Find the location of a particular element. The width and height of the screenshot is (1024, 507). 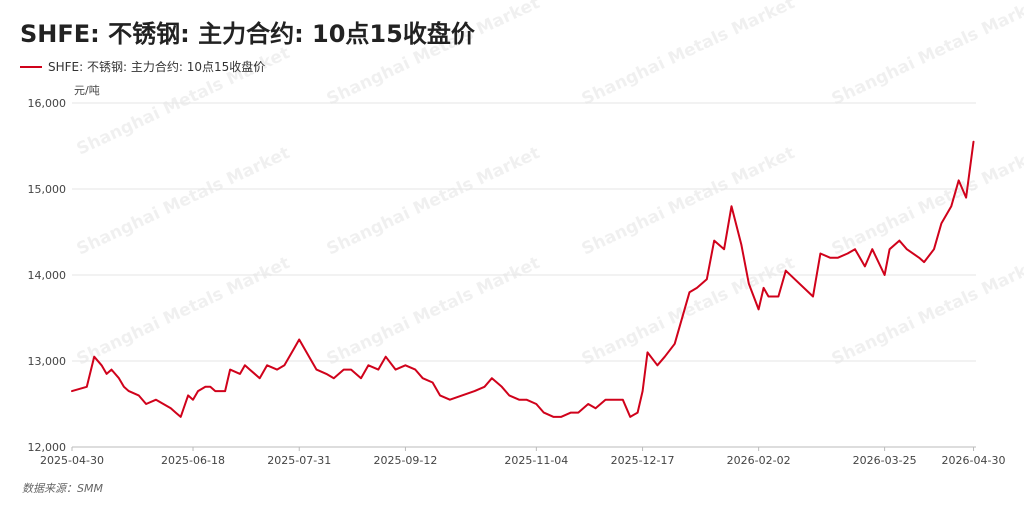

x-tick-label: 2025-09-12 is located at coordinates (405, 460).